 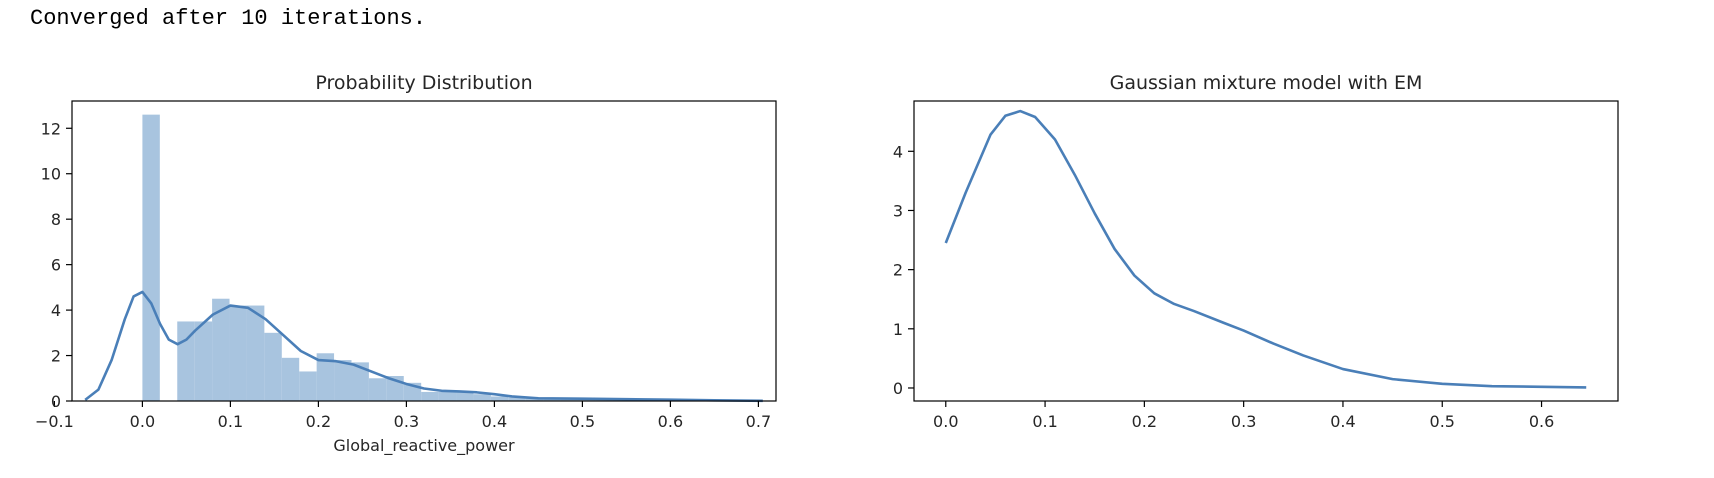 I want to click on y-tick-label: 6, so click(x=56, y=265).